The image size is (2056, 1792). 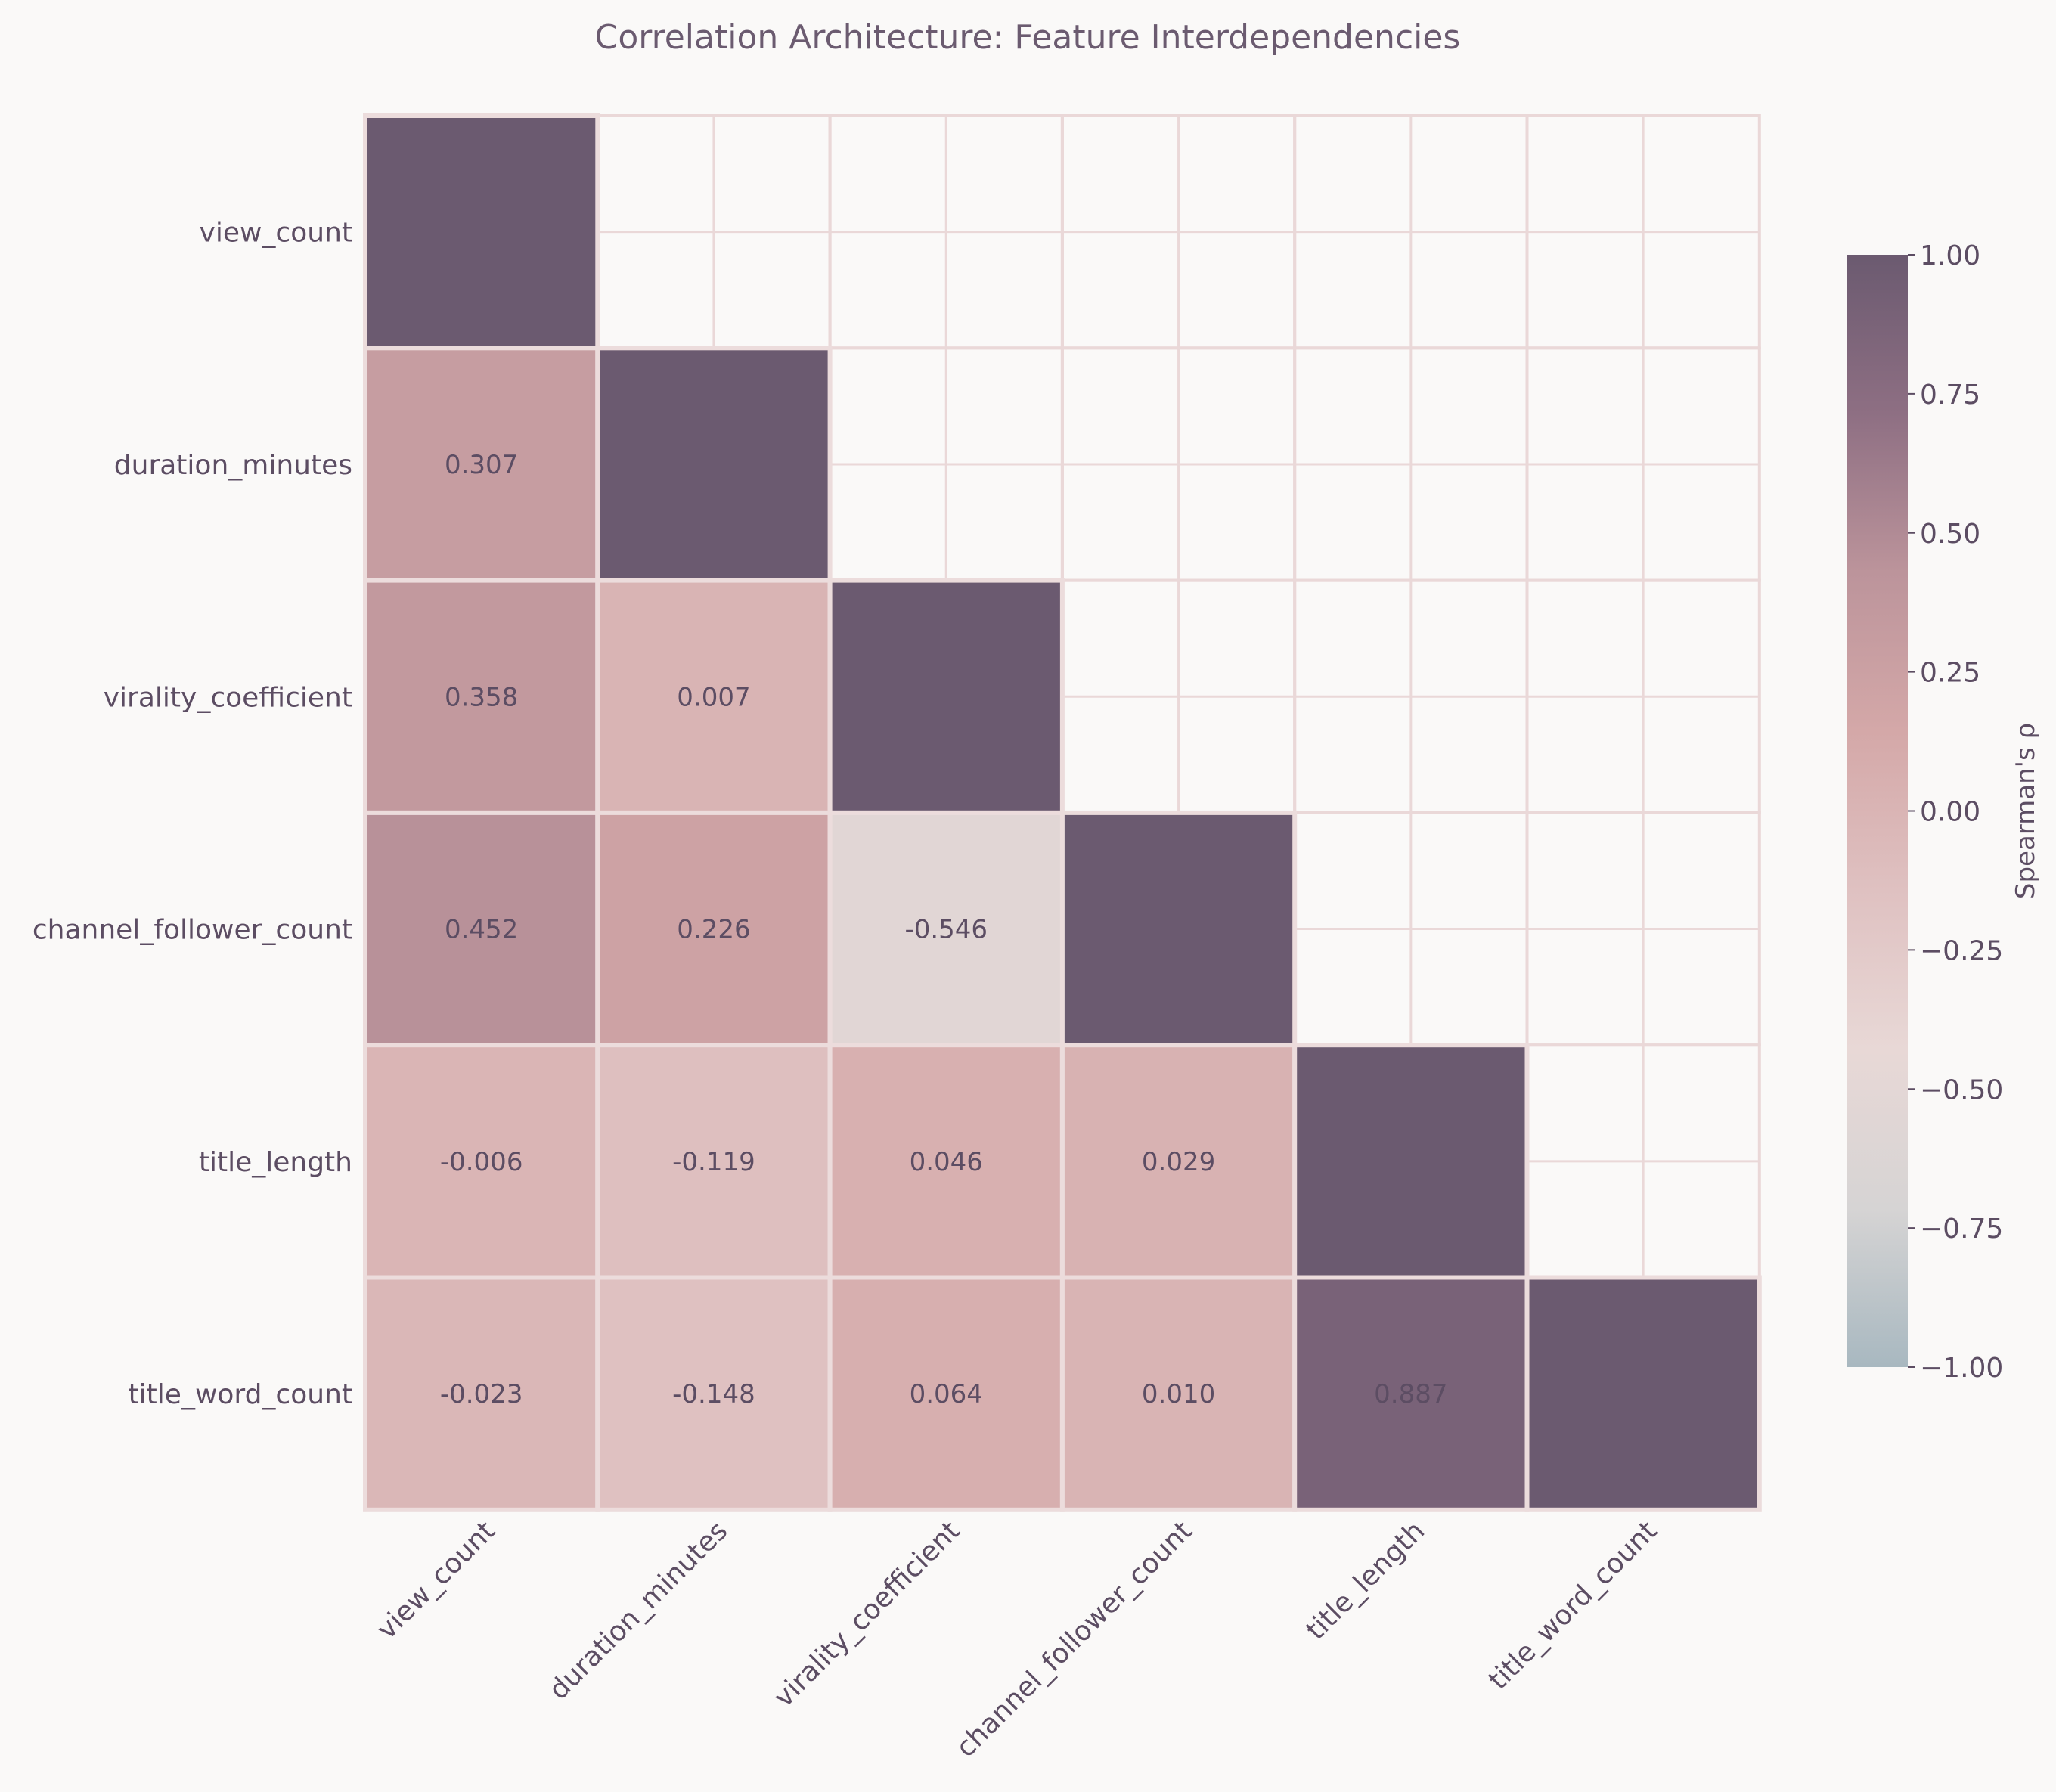 What do you see at coordinates (1961, 1229) in the screenshot?
I see `colorbar-tick-label: −0.75` at bounding box center [1961, 1229].